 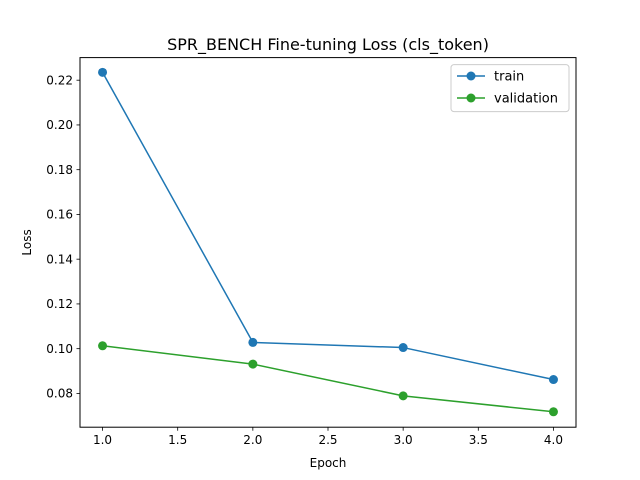 What do you see at coordinates (471, 98) in the screenshot?
I see `legend-validation-marker` at bounding box center [471, 98].